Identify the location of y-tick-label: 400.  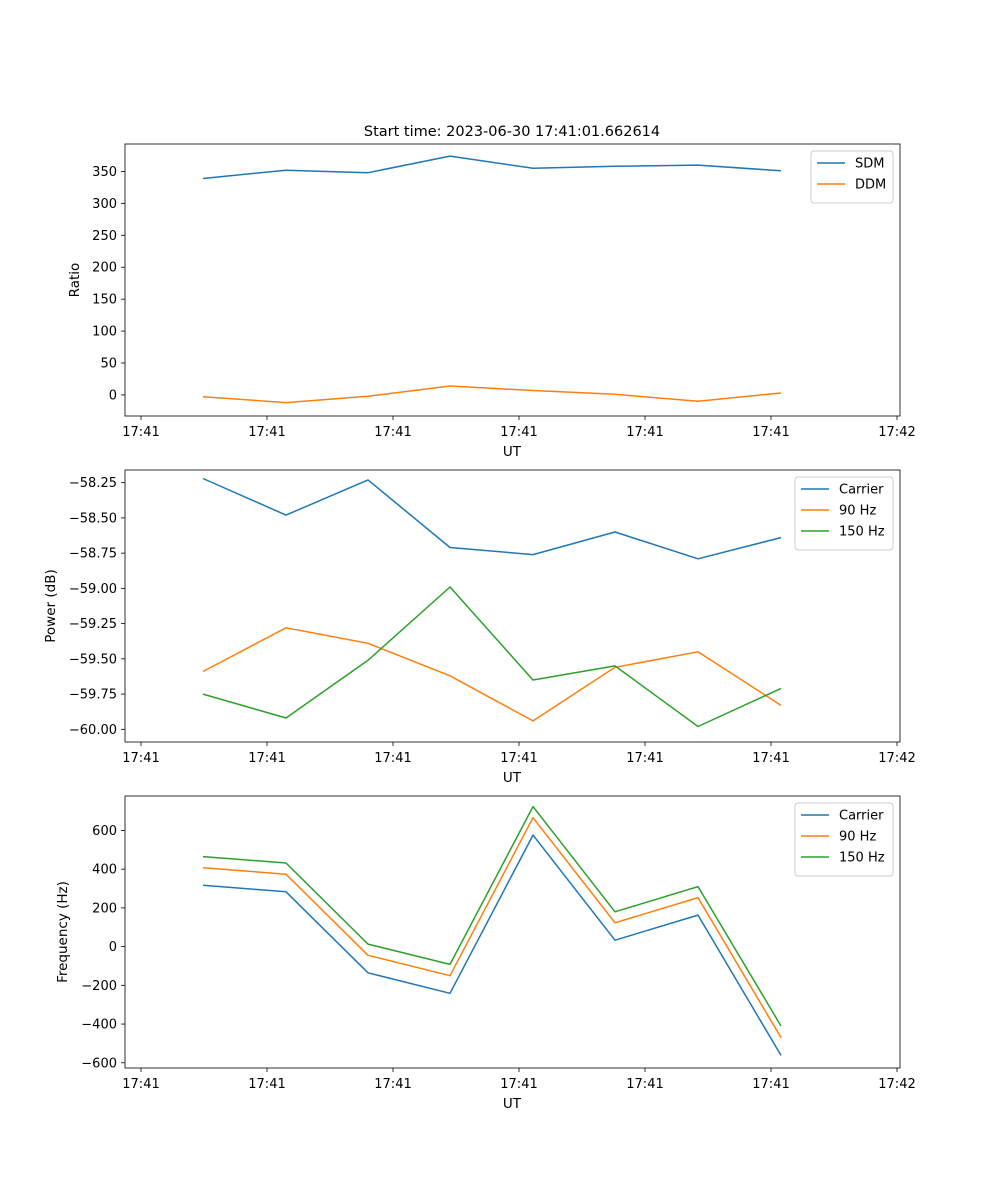
(104, 870).